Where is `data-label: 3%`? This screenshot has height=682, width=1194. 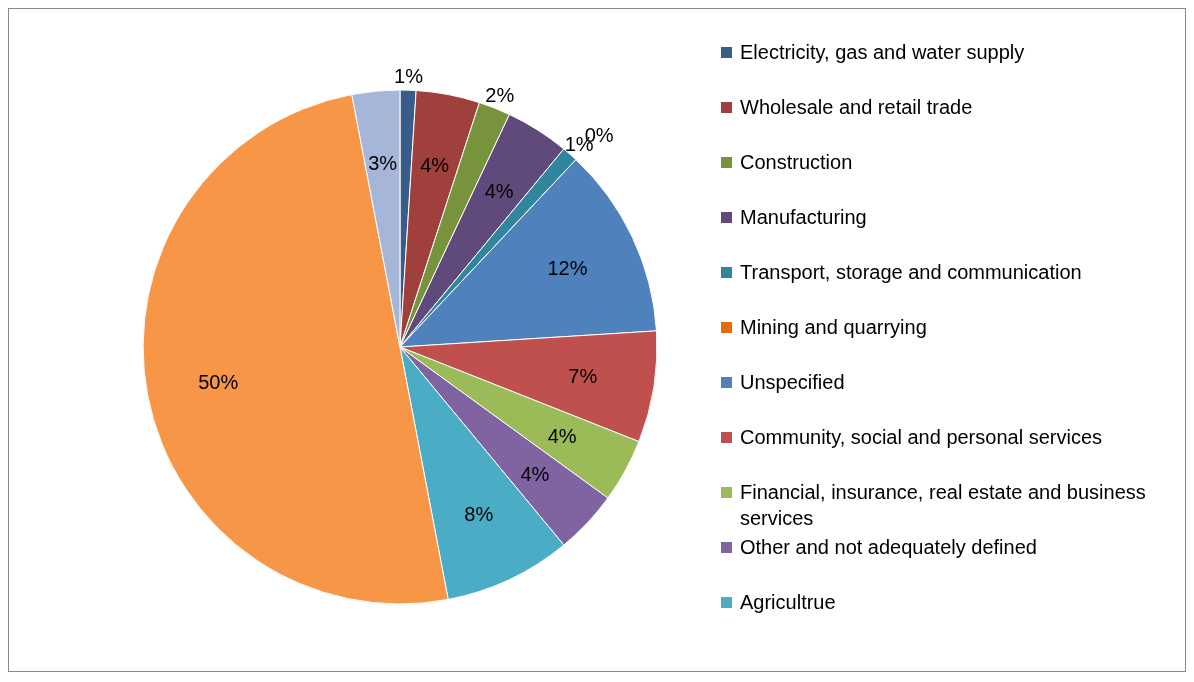 data-label: 3% is located at coordinates (383, 162).